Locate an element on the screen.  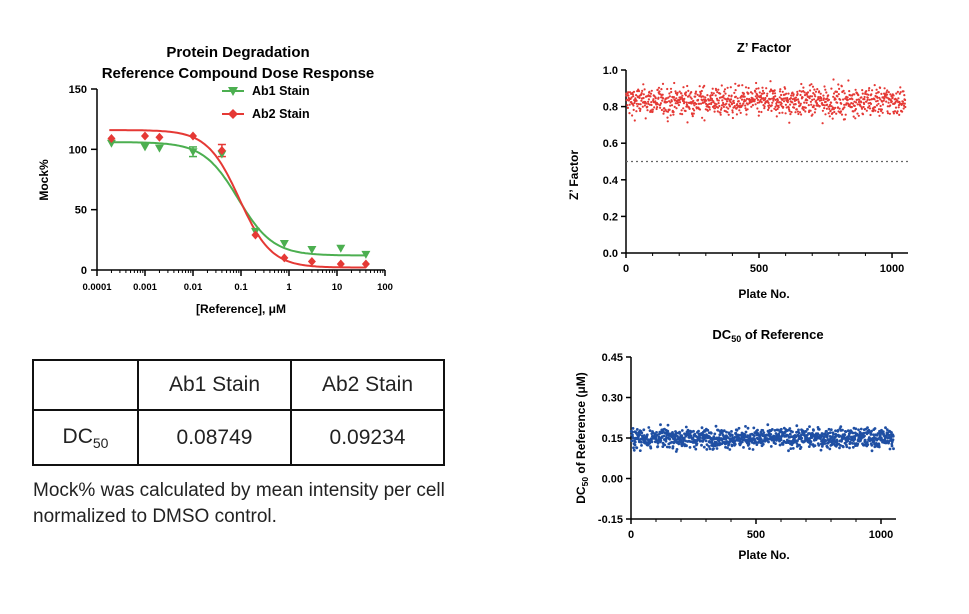
dc-x-tick-label: 1000 is located at coordinates (881, 535).